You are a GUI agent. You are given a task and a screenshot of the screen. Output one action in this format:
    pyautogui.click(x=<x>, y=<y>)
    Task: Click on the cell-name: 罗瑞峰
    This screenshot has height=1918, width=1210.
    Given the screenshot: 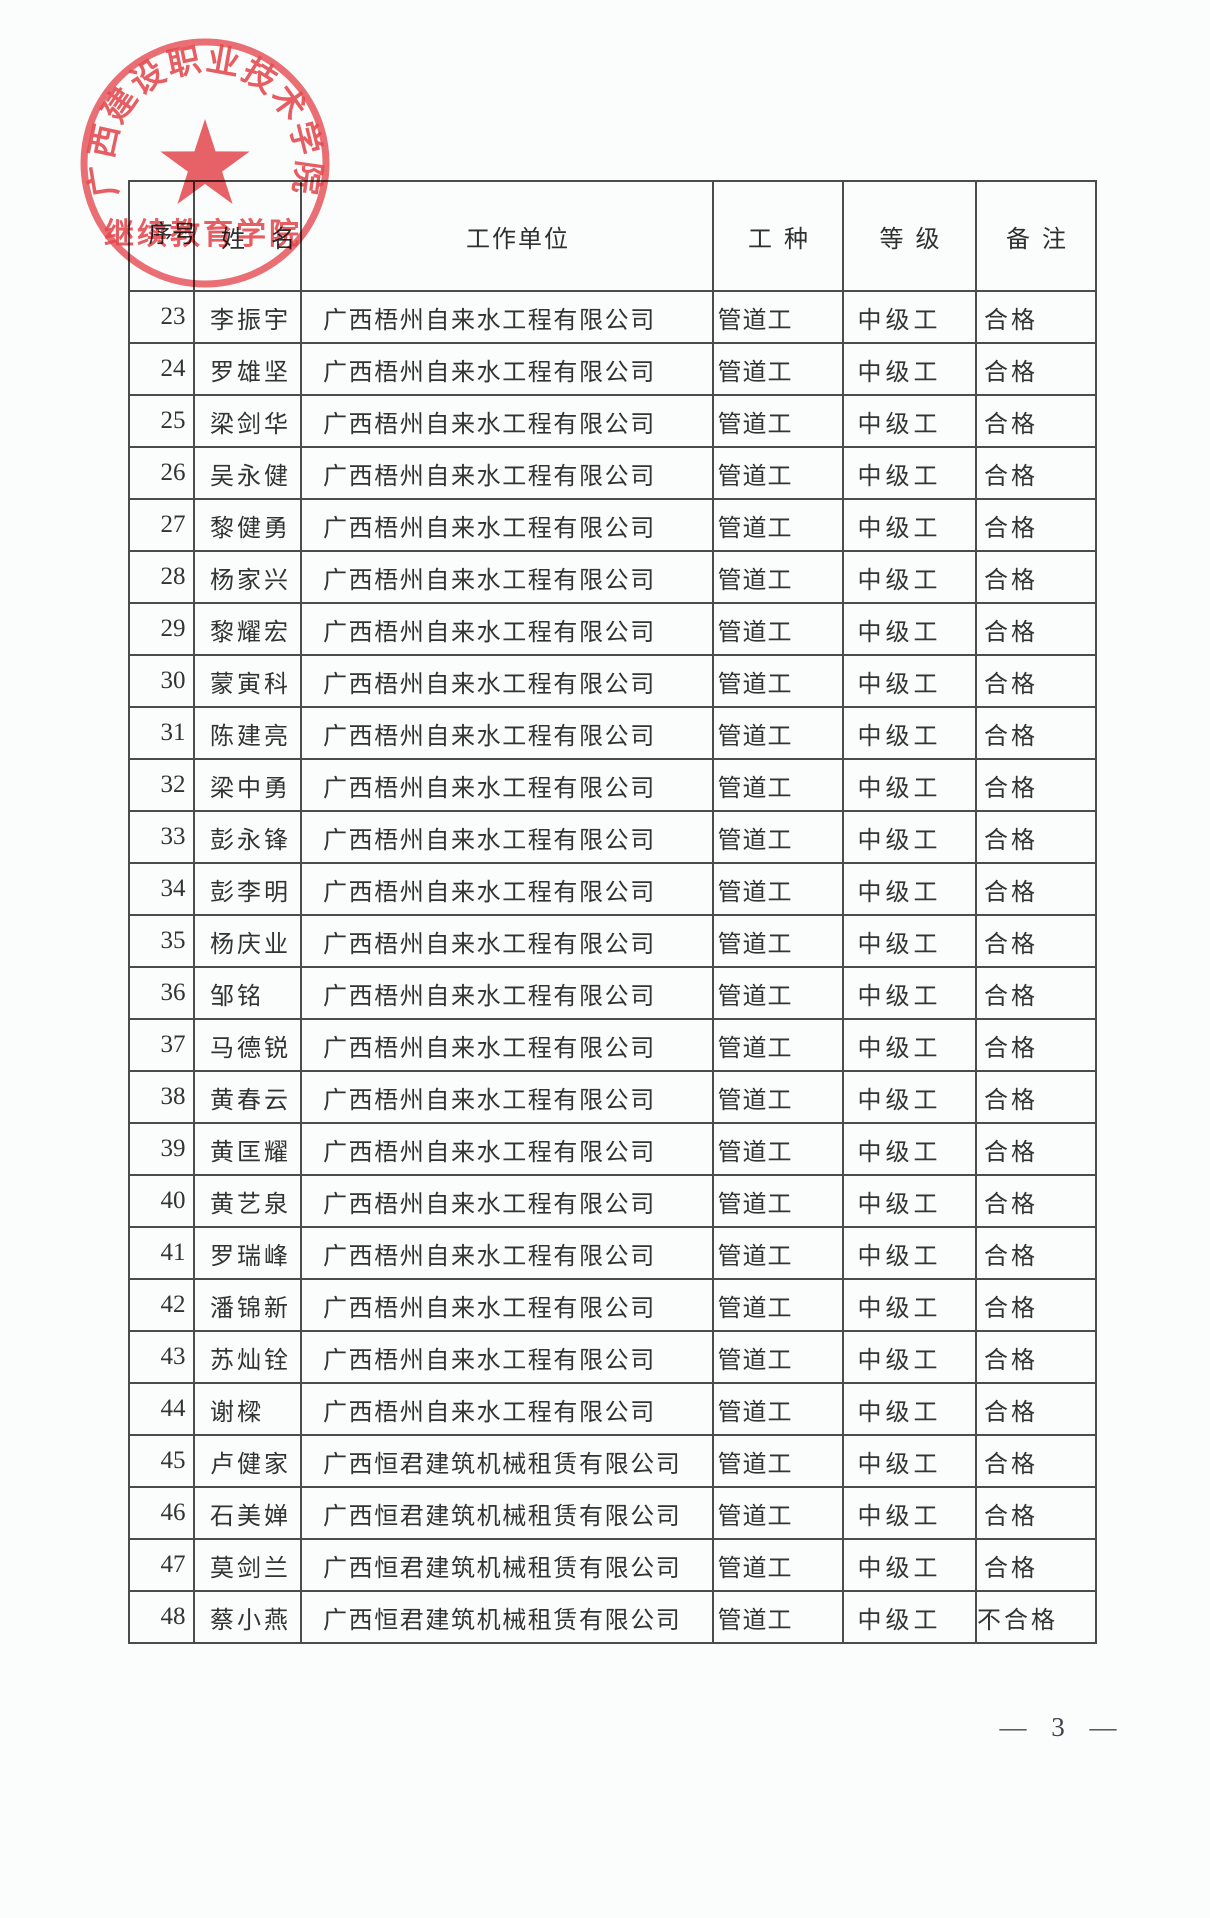 What is the action you would take?
    pyautogui.click(x=247, y=1253)
    